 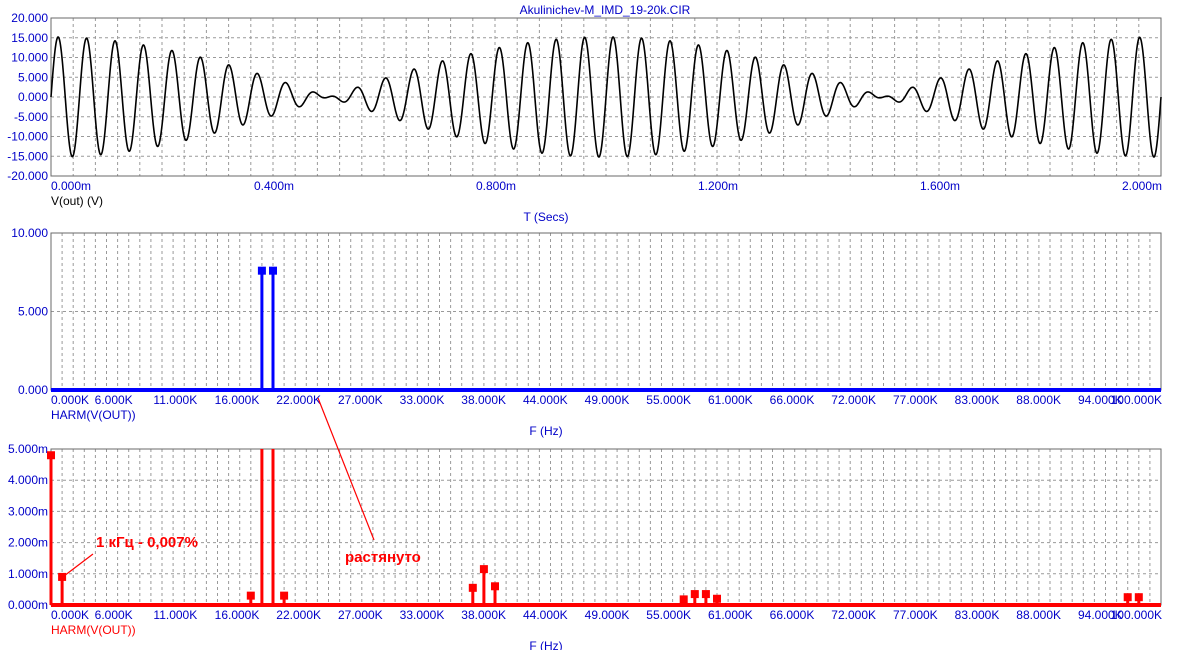 What do you see at coordinates (29, 18) in the screenshot?
I see `y-tick-label: 20.000` at bounding box center [29, 18].